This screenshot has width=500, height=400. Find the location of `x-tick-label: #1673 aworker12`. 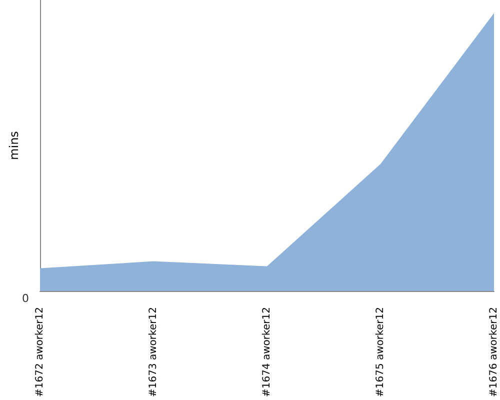

x-tick-label: #1673 aworker12 is located at coordinates (153, 352).